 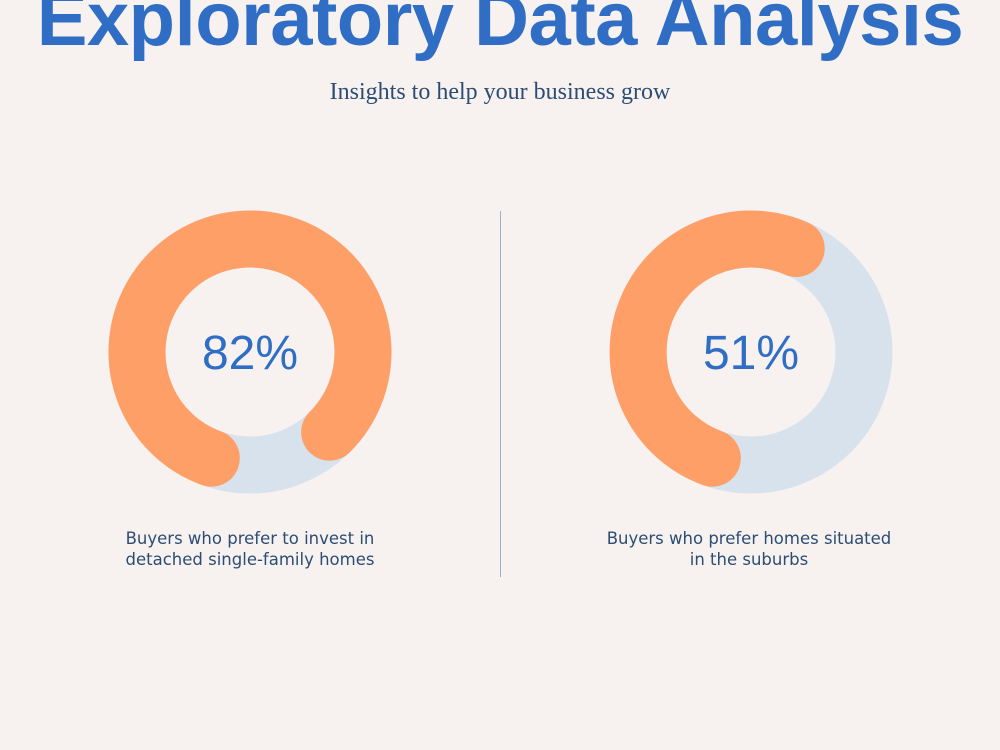 What do you see at coordinates (500, 92) in the screenshot?
I see `page-subtitle: Insights to help your business grow` at bounding box center [500, 92].